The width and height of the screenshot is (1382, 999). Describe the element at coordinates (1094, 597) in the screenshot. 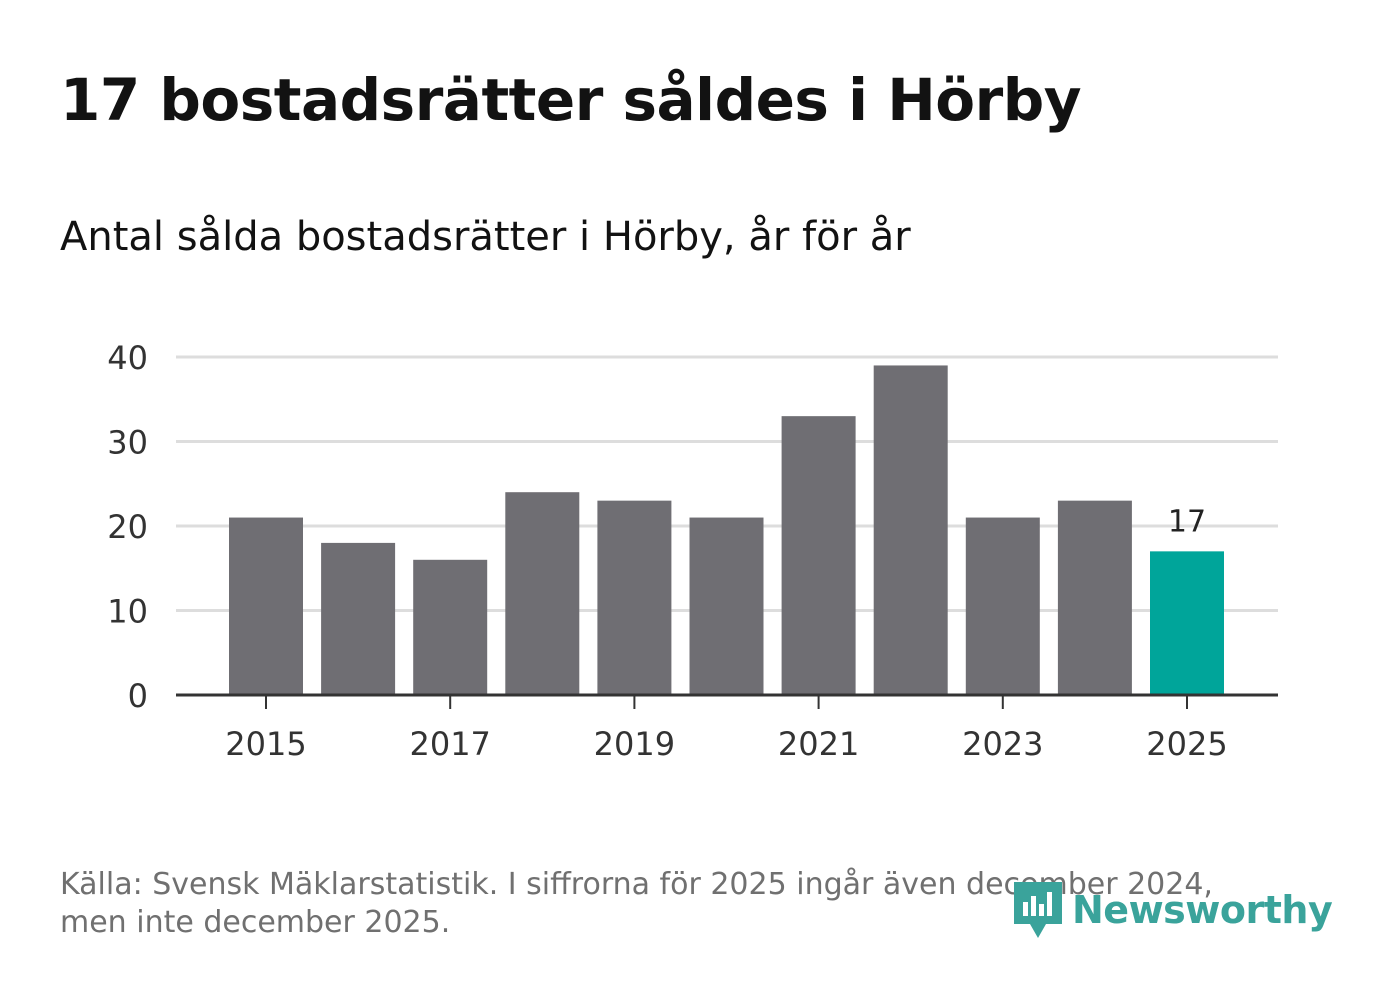

I see `bar-2024` at that location.